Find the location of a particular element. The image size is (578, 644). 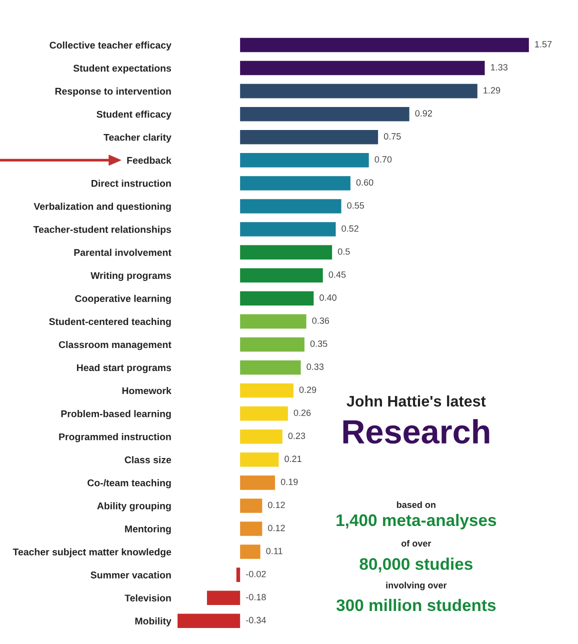

data-label: 0.11 is located at coordinates (274, 551).